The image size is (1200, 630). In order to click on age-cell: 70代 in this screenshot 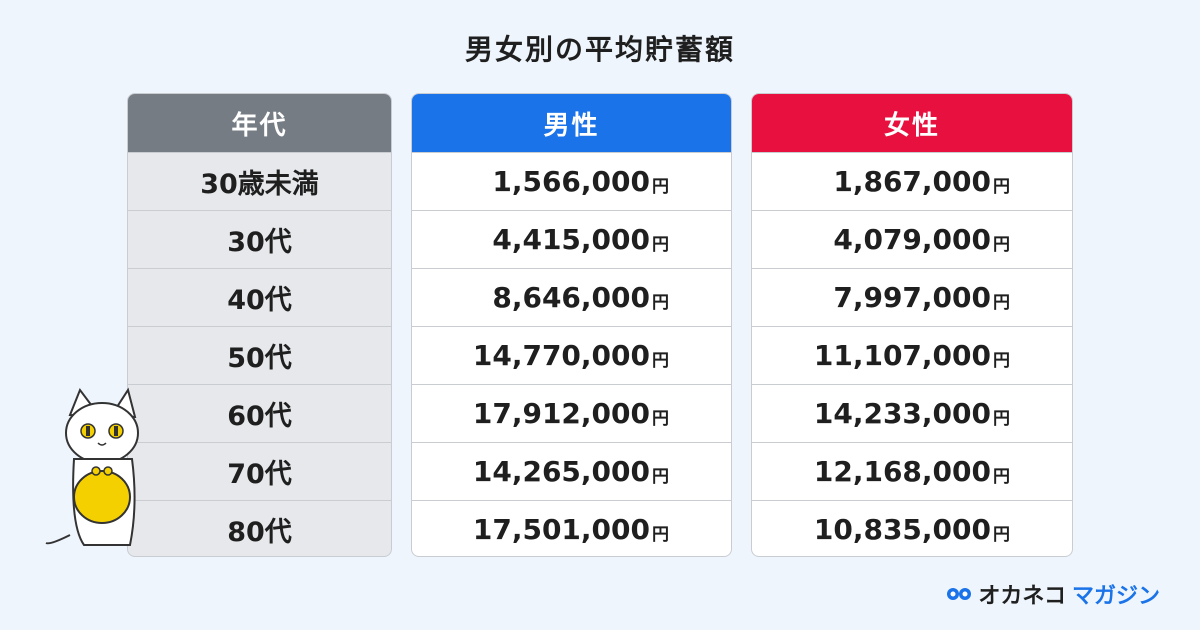, I will do `click(259, 471)`.